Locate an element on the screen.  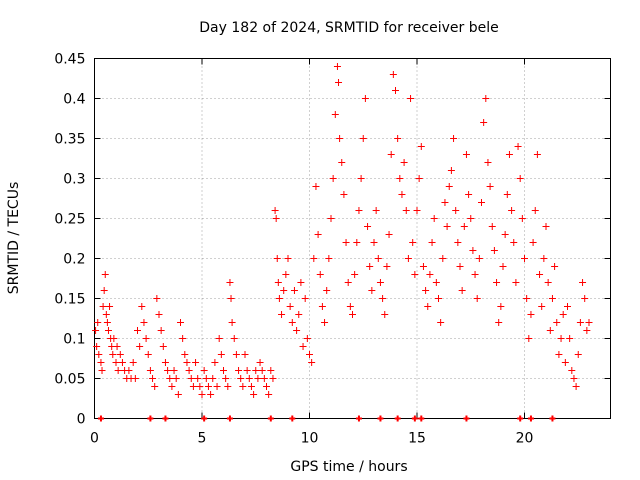
y-tick-label: 0.4 is located at coordinates (74, 100).